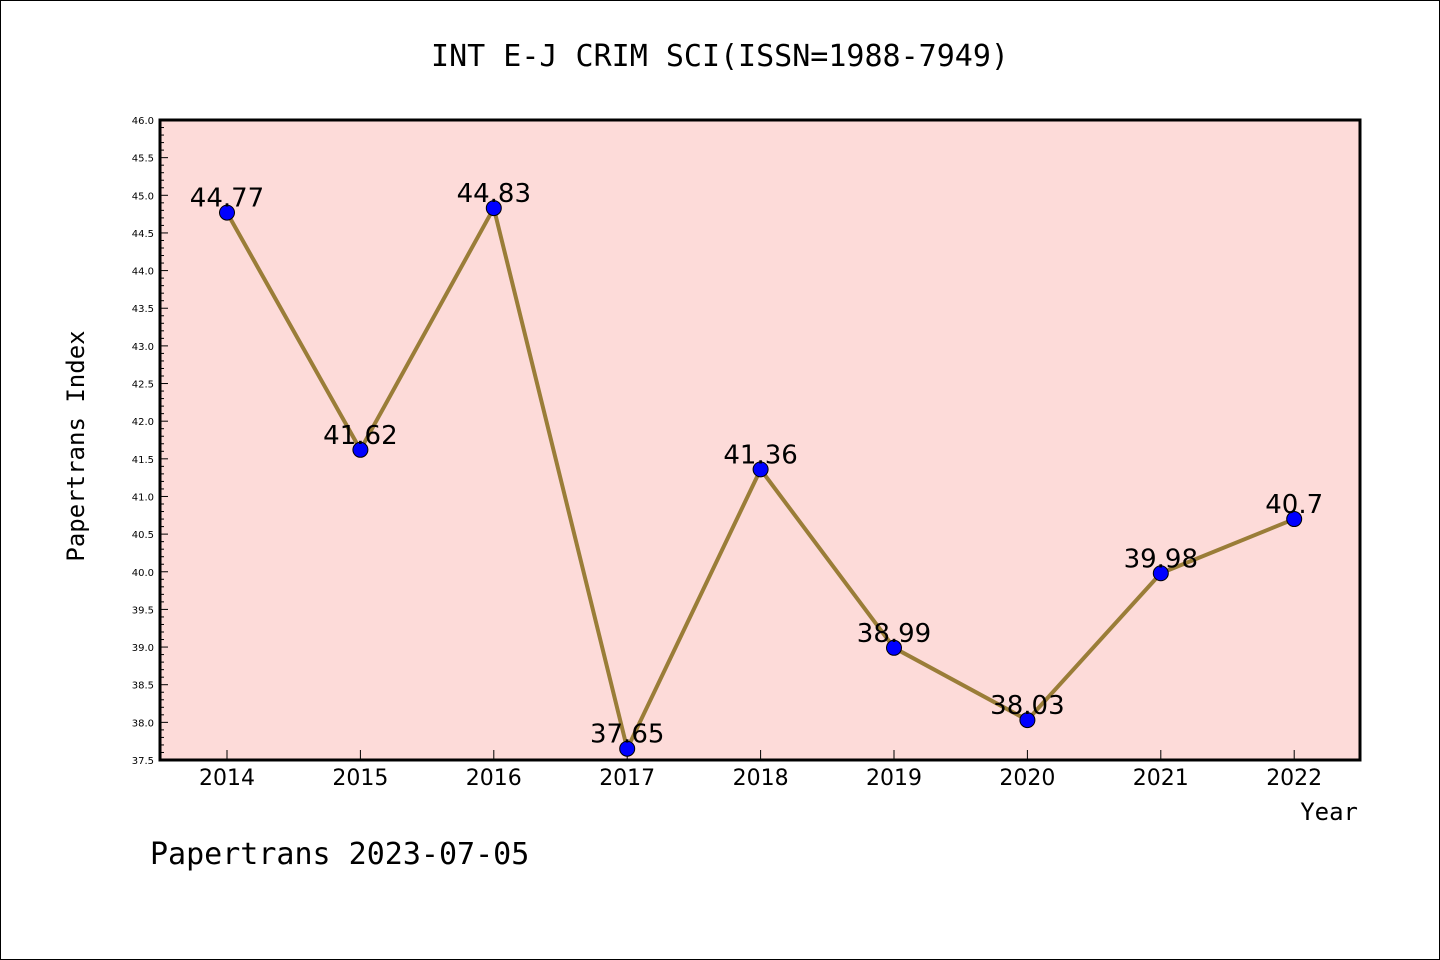 Image resolution: width=1440 pixels, height=960 pixels. What do you see at coordinates (143, 723) in the screenshot?
I see `y-tick-label: 38.0` at bounding box center [143, 723].